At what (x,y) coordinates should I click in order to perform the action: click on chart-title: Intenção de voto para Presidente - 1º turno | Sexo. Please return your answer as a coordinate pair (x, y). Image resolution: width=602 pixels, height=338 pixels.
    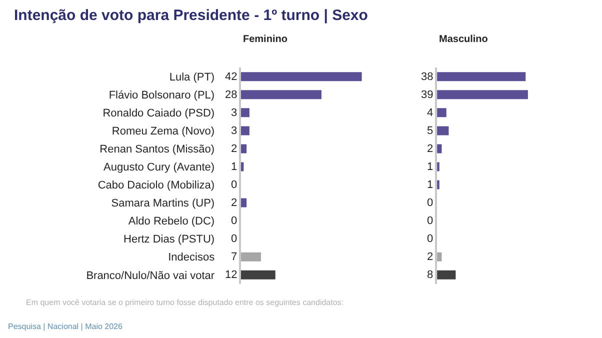
    Looking at the image, I should click on (191, 15).